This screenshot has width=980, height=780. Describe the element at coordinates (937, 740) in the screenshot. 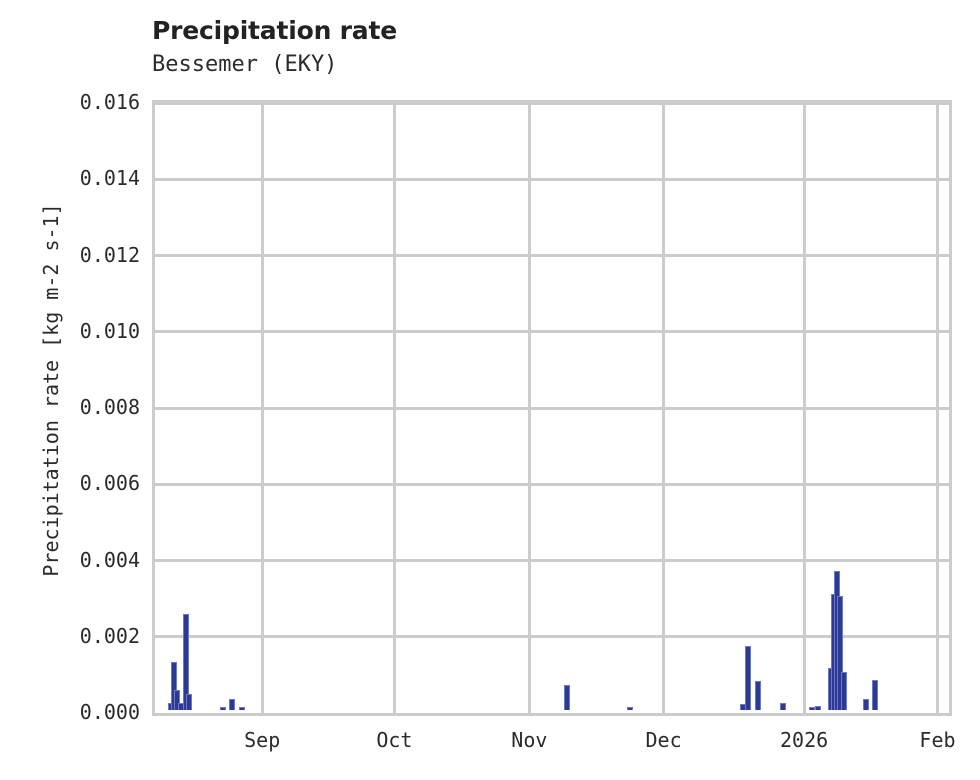

I see `x-tick-label: Feb` at that location.